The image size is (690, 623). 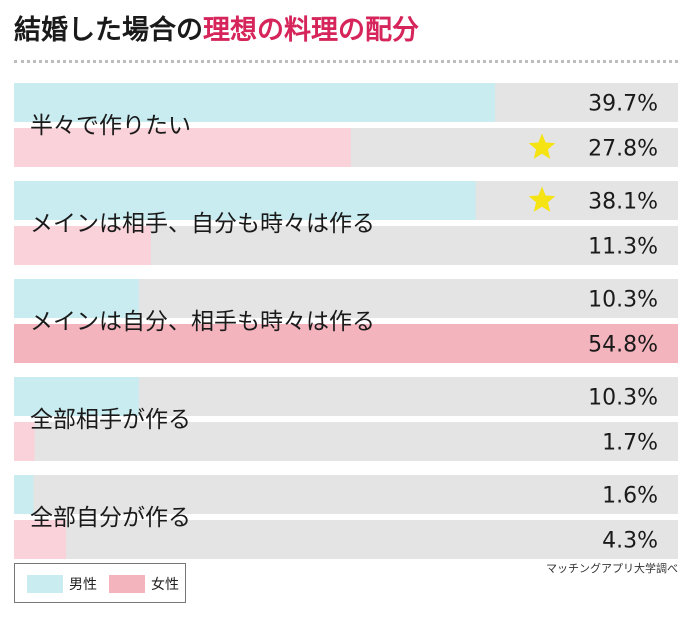 What do you see at coordinates (45, 584) in the screenshot?
I see `legend-swatch-male` at bounding box center [45, 584].